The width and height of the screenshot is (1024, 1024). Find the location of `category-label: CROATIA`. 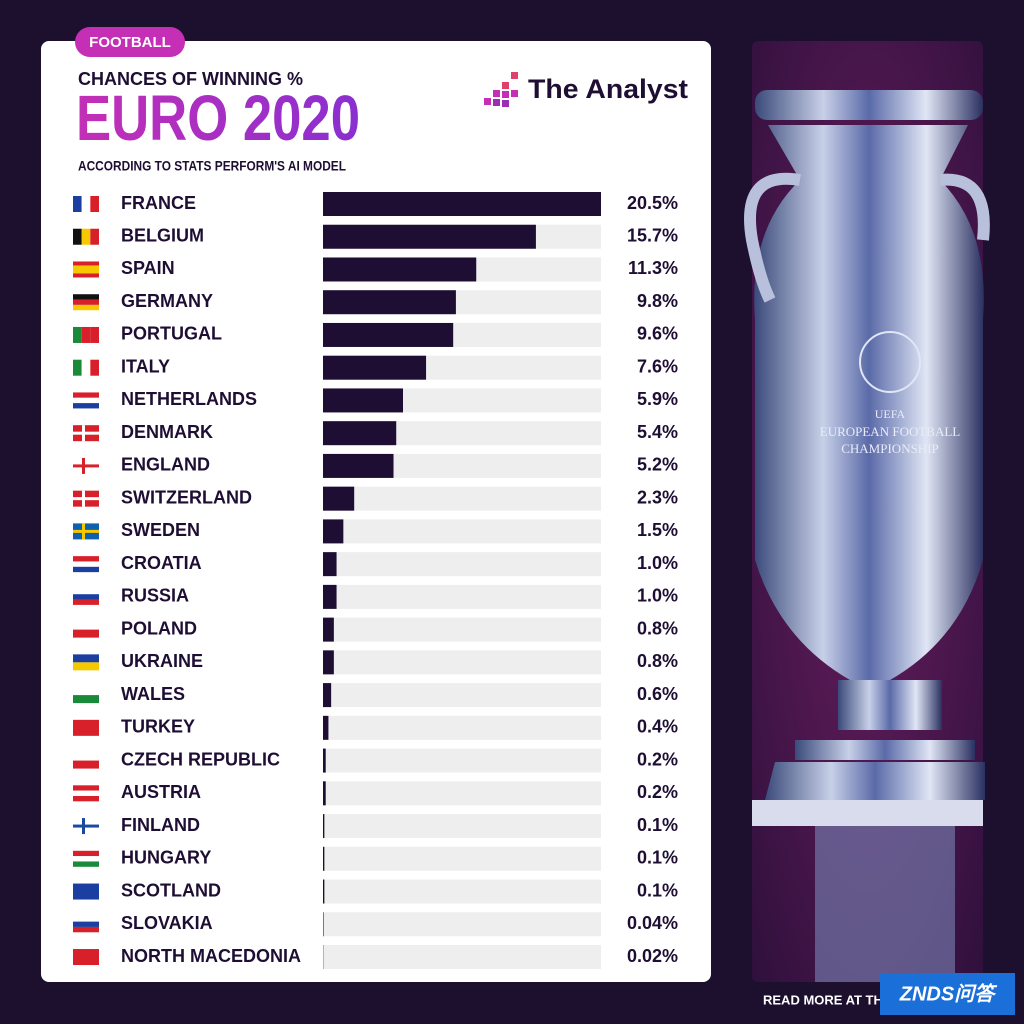

category-label: CROATIA is located at coordinates (161, 563).